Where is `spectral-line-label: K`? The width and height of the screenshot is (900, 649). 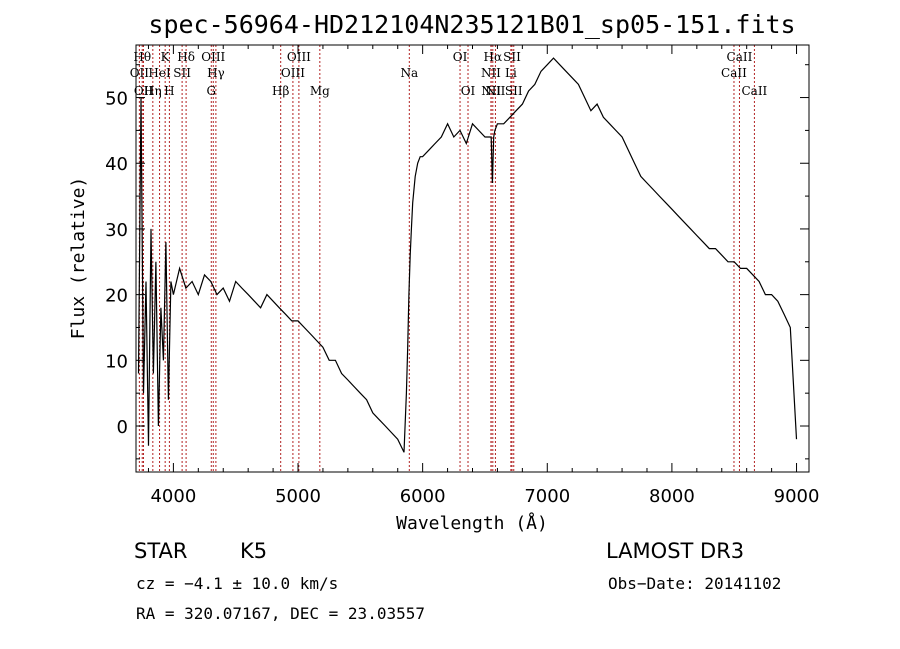 spectral-line-label: K is located at coordinates (166, 57).